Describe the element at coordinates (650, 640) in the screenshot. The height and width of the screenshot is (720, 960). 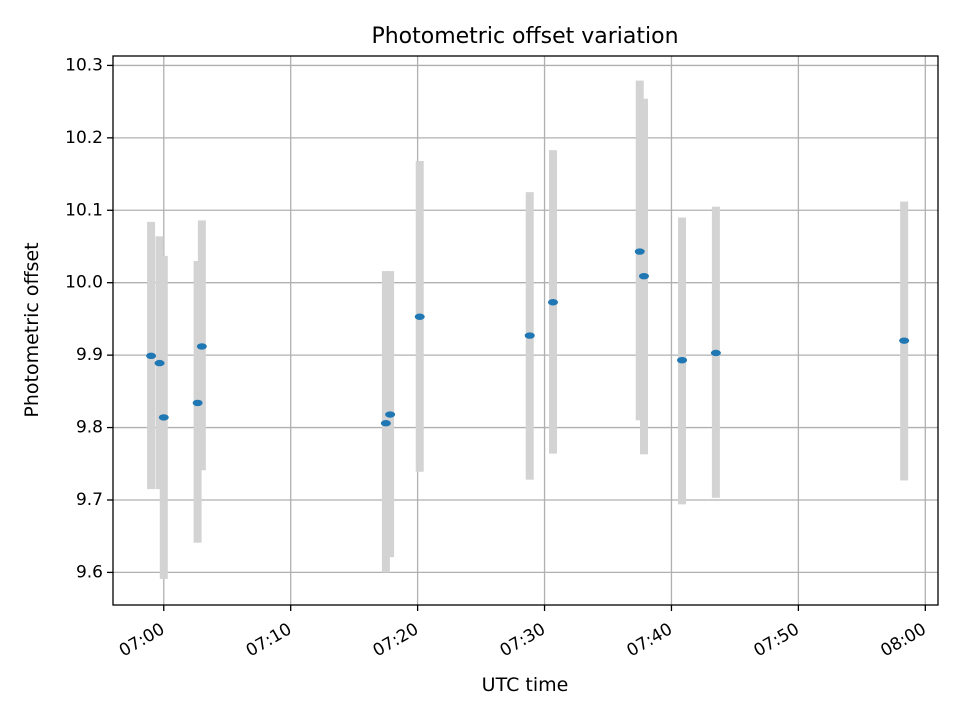
I see `x-tick-label-4: 07:40` at that location.